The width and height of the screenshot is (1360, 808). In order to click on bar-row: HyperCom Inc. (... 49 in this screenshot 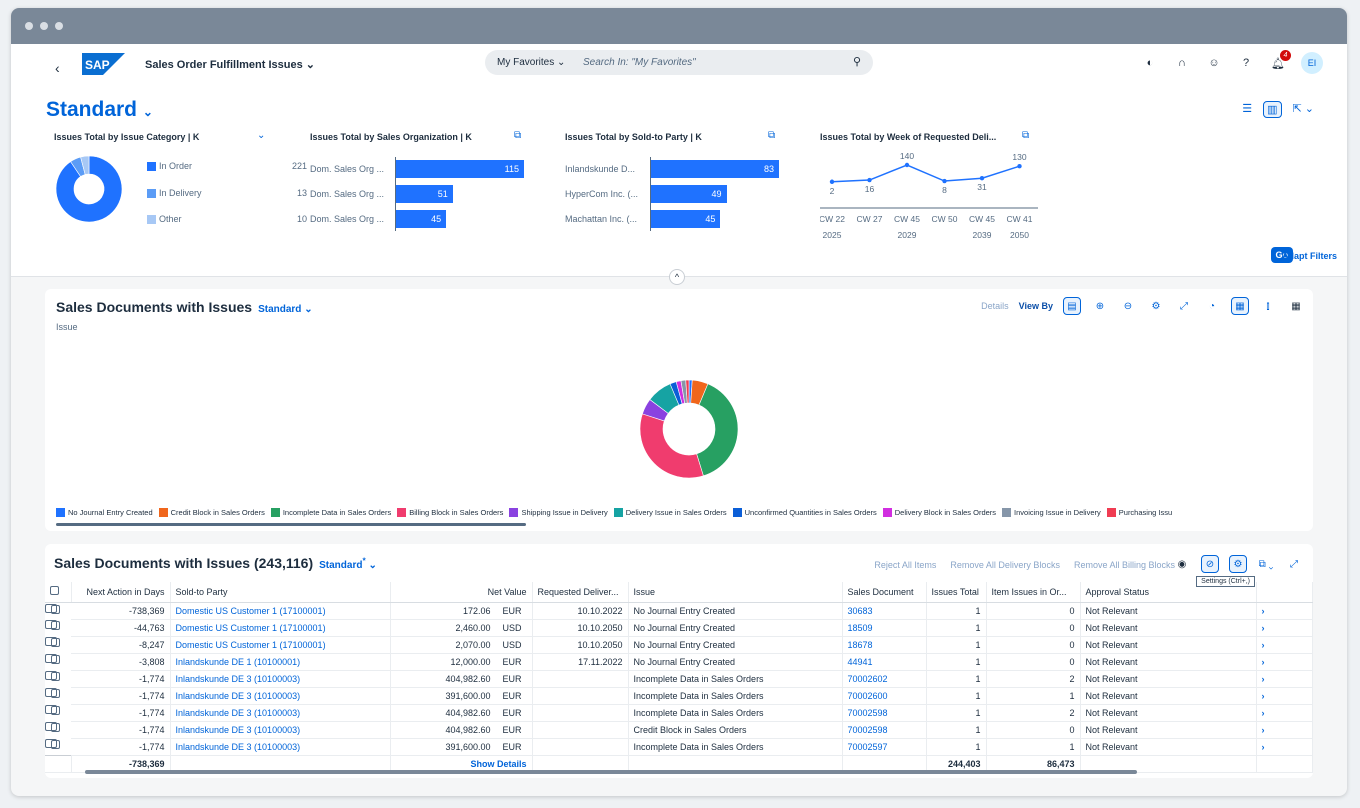, I will do `click(685, 194)`.